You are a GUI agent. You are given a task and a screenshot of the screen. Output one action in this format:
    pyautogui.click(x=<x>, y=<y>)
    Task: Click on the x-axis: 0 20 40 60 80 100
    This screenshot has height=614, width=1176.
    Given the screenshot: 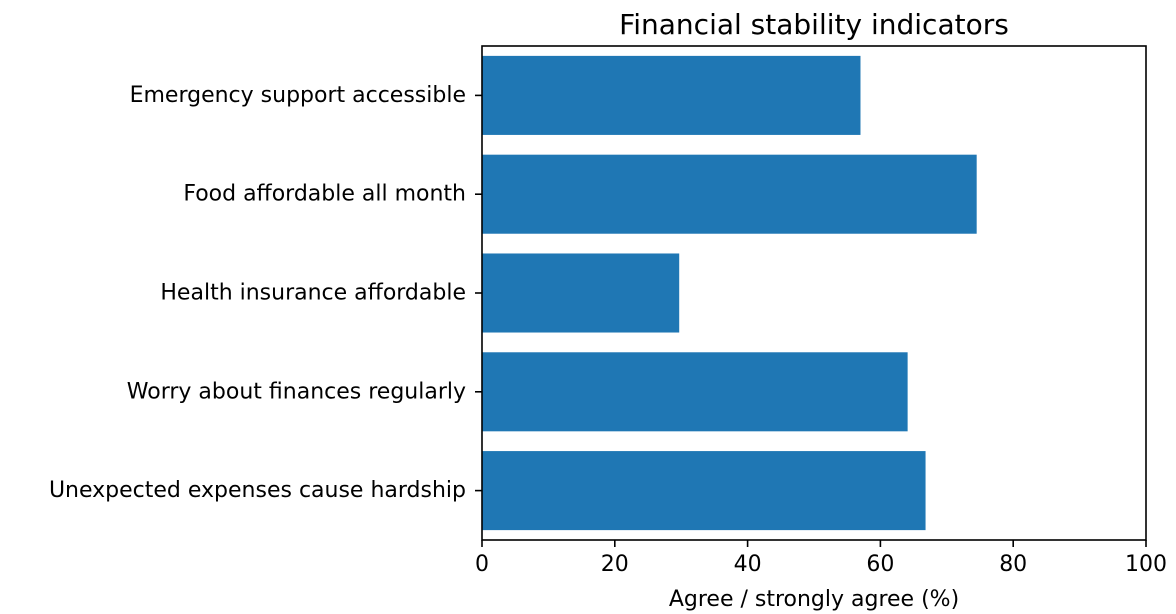 What is the action you would take?
    pyautogui.click(x=821, y=558)
    